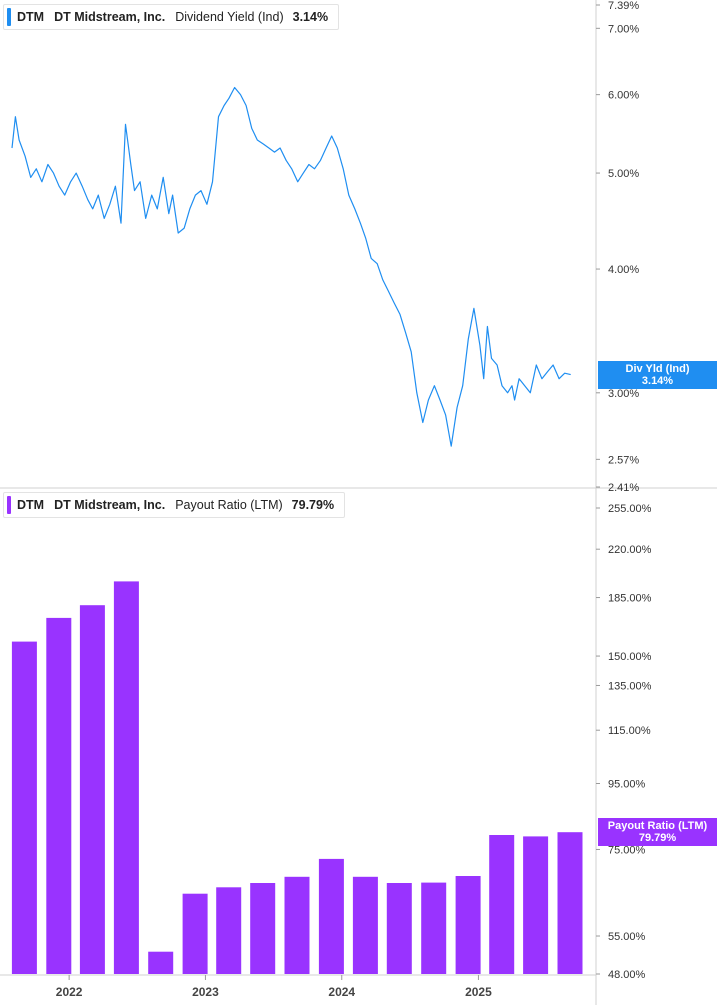  I want to click on x-tick-label: 2023, so click(205, 992).